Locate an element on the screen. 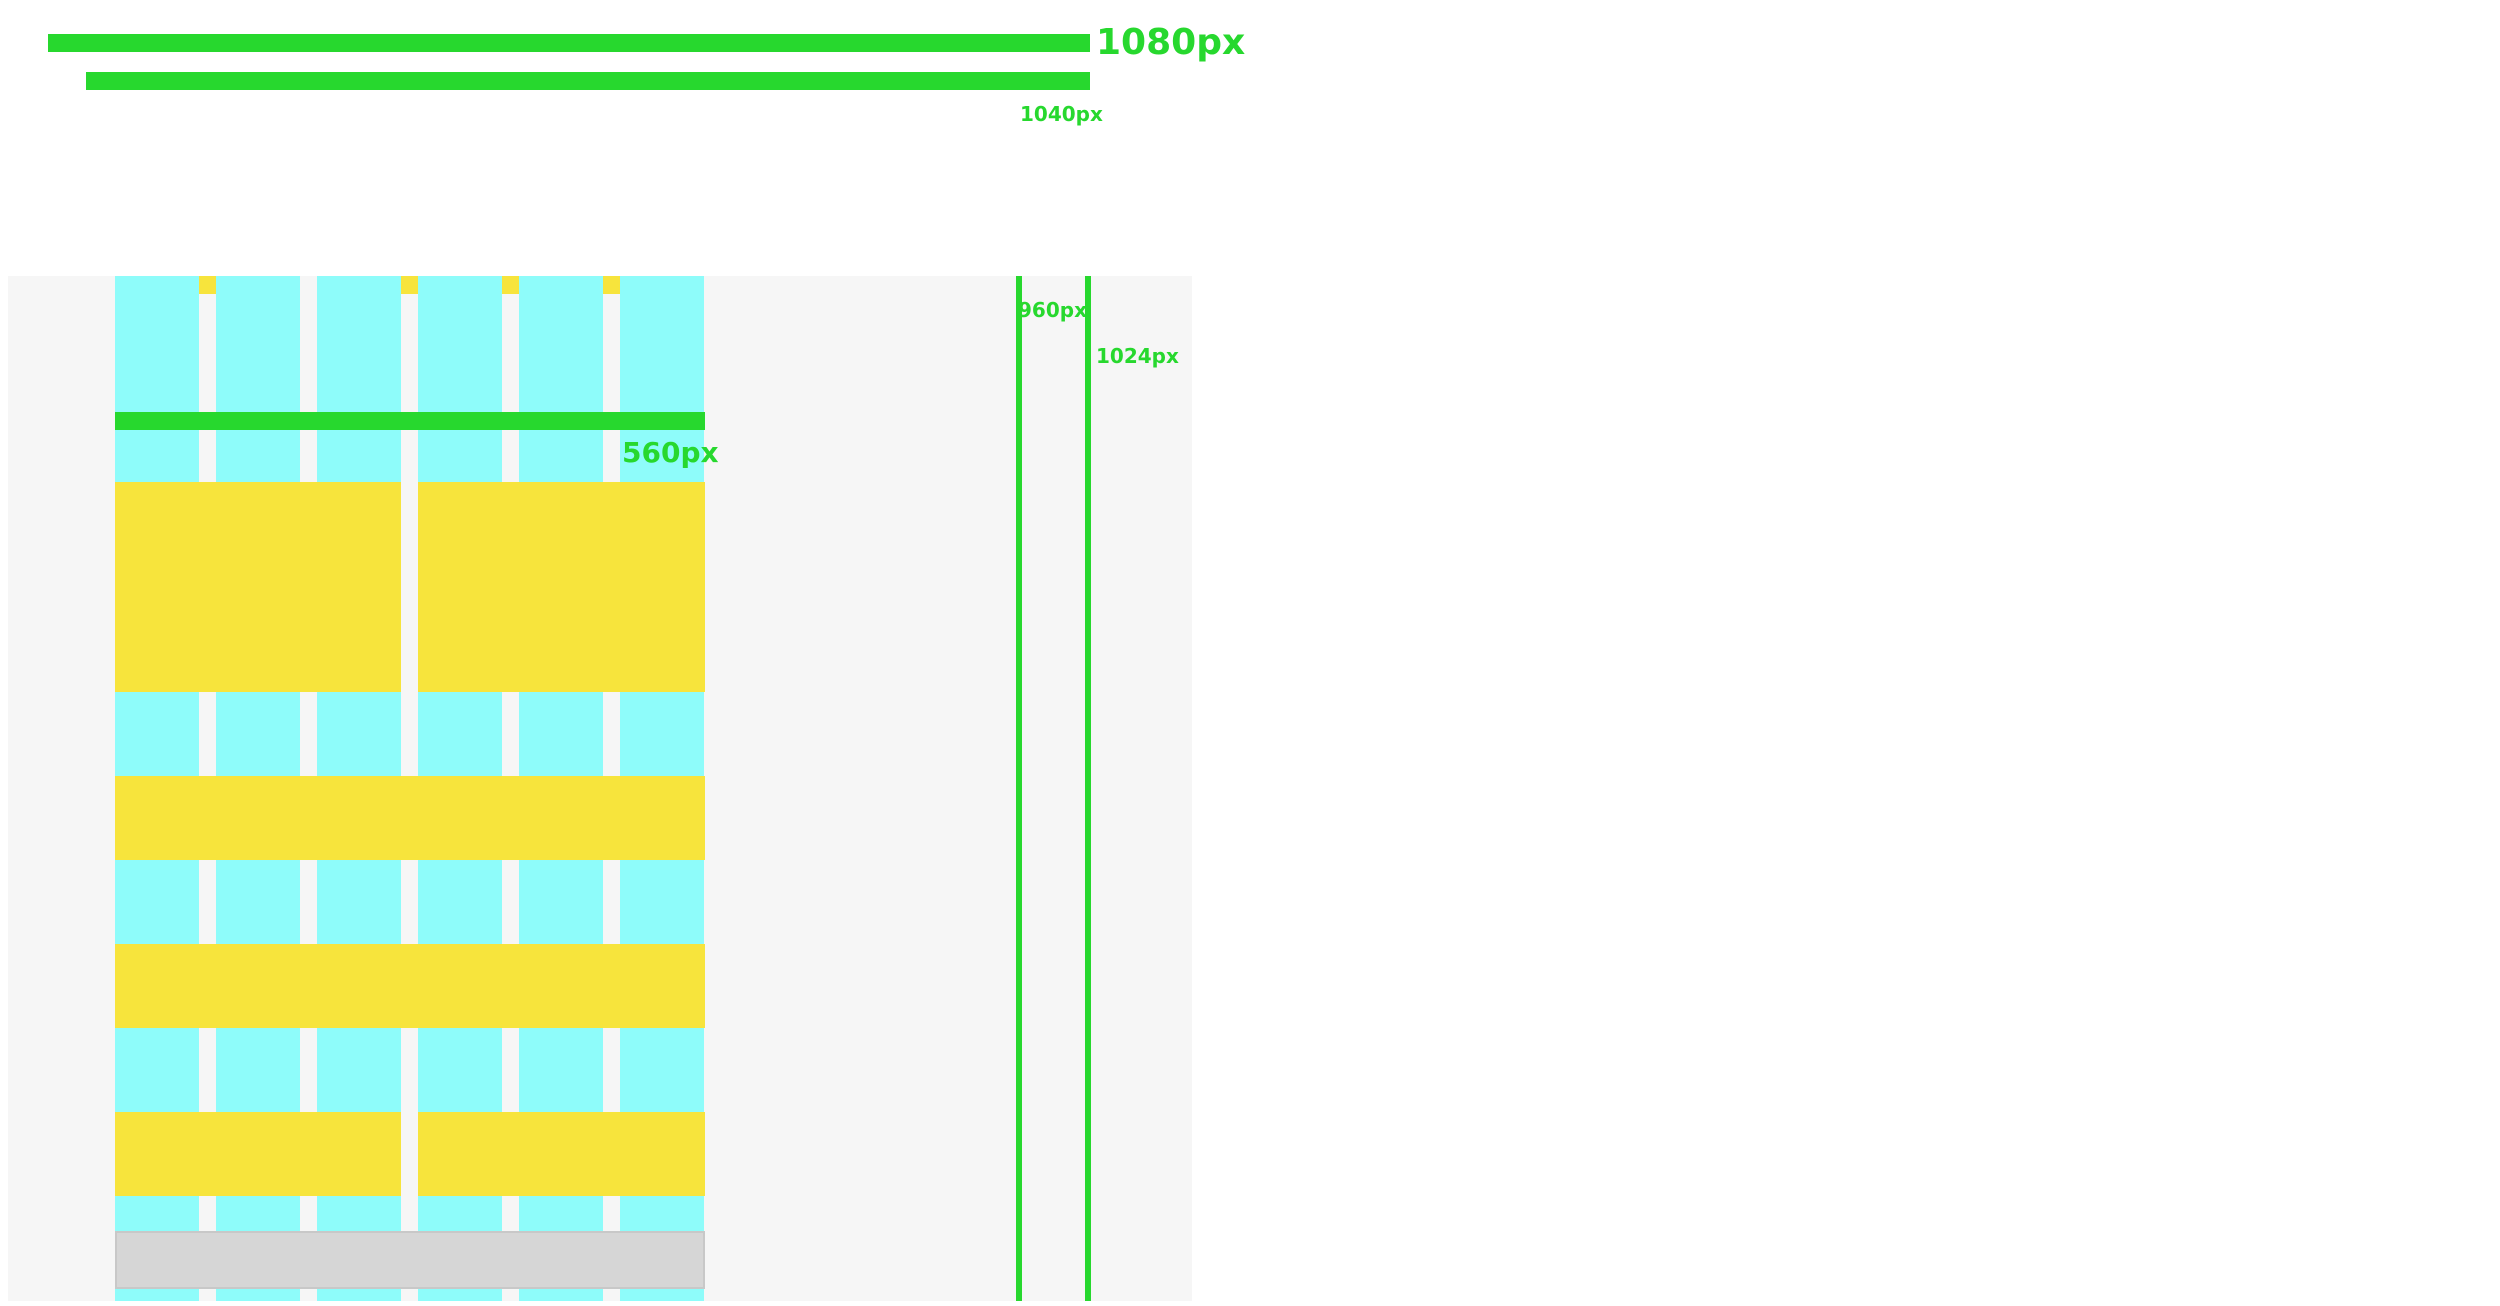  label-1024: 1024px is located at coordinates (1137, 356).